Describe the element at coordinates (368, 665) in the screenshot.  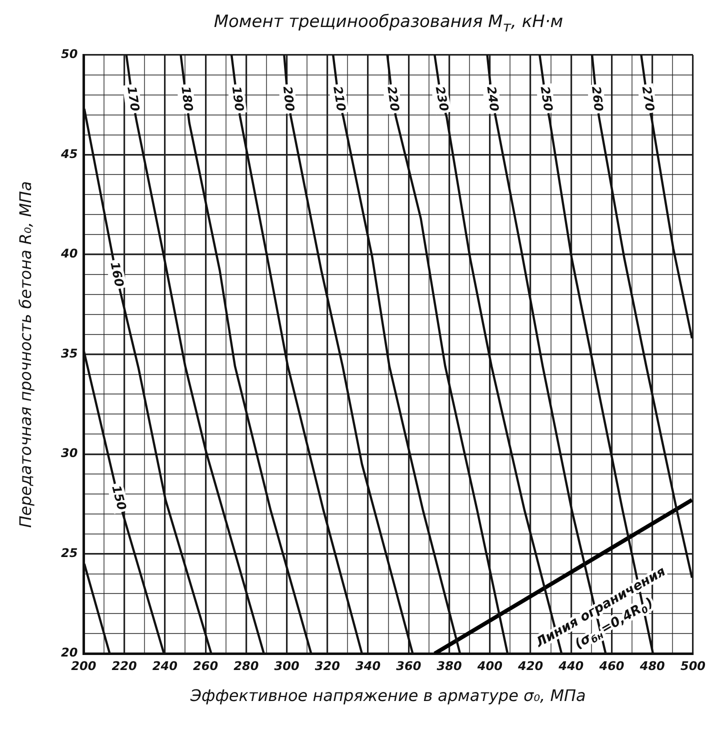
I see `x-tick-label: 340` at that location.